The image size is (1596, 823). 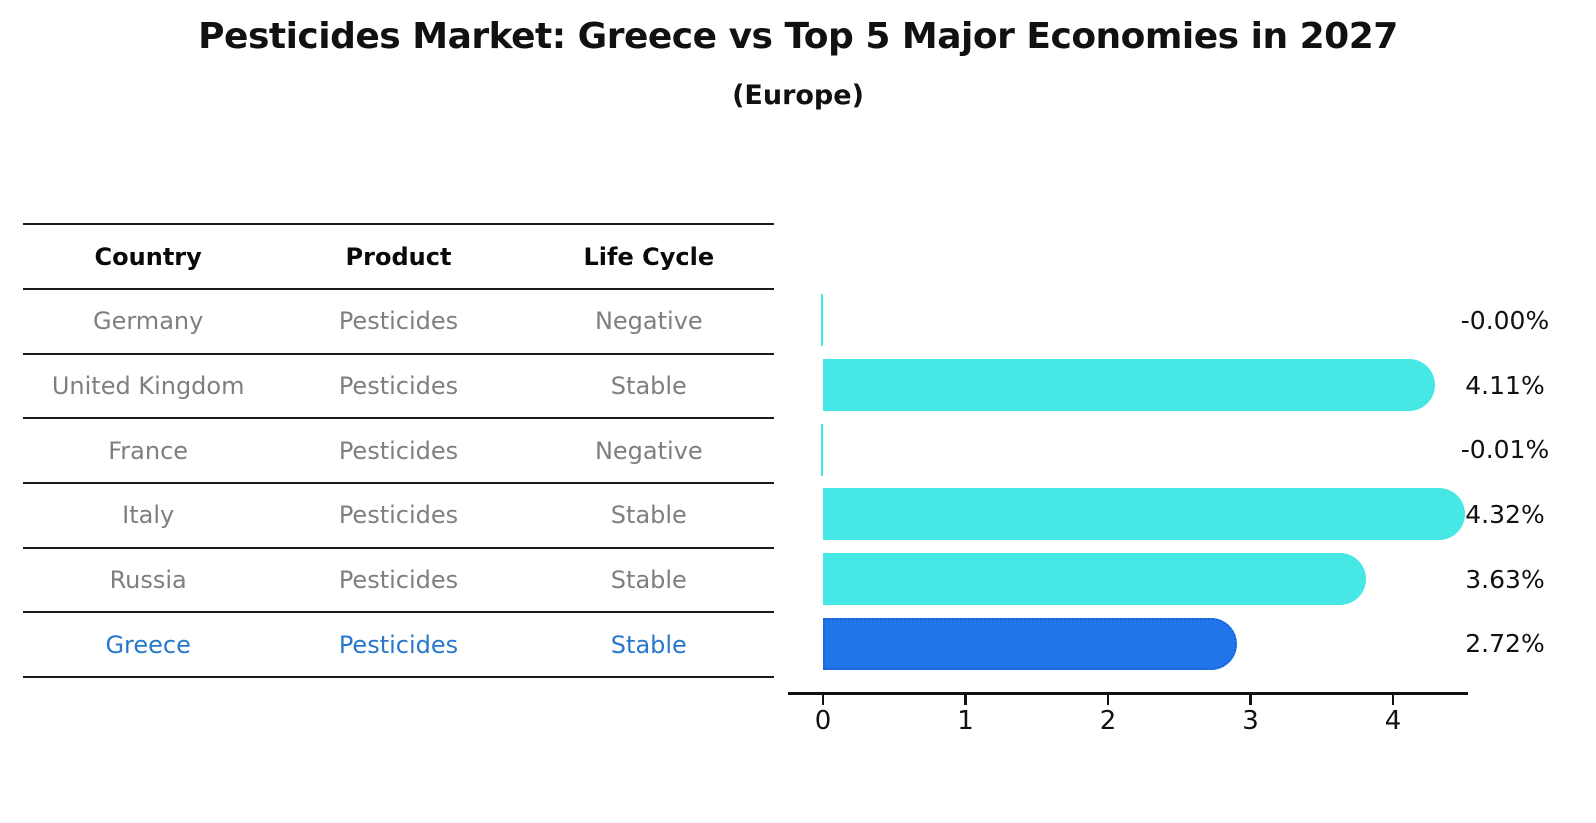 I want to click on table-row-france: France Pesticides Negative, so click(x=398, y=452).